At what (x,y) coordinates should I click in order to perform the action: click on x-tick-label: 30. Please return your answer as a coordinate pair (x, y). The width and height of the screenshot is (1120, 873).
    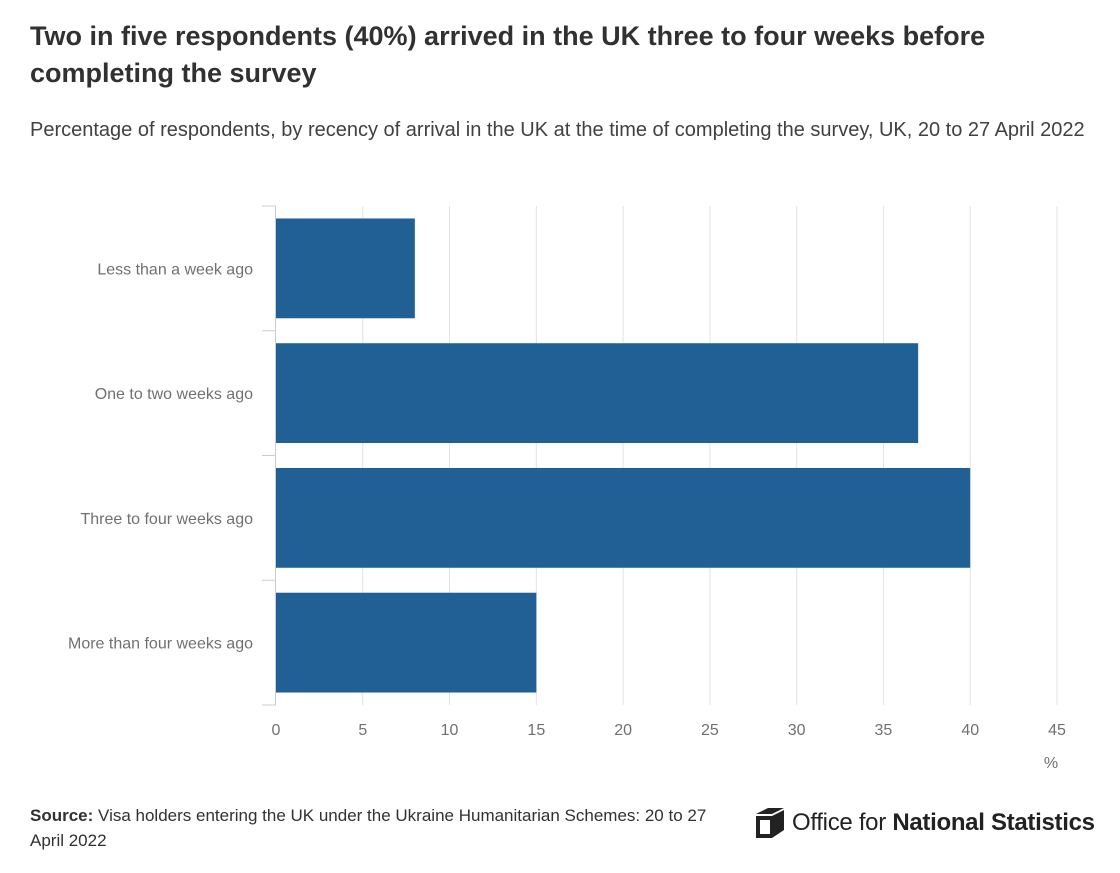
    Looking at the image, I should click on (797, 730).